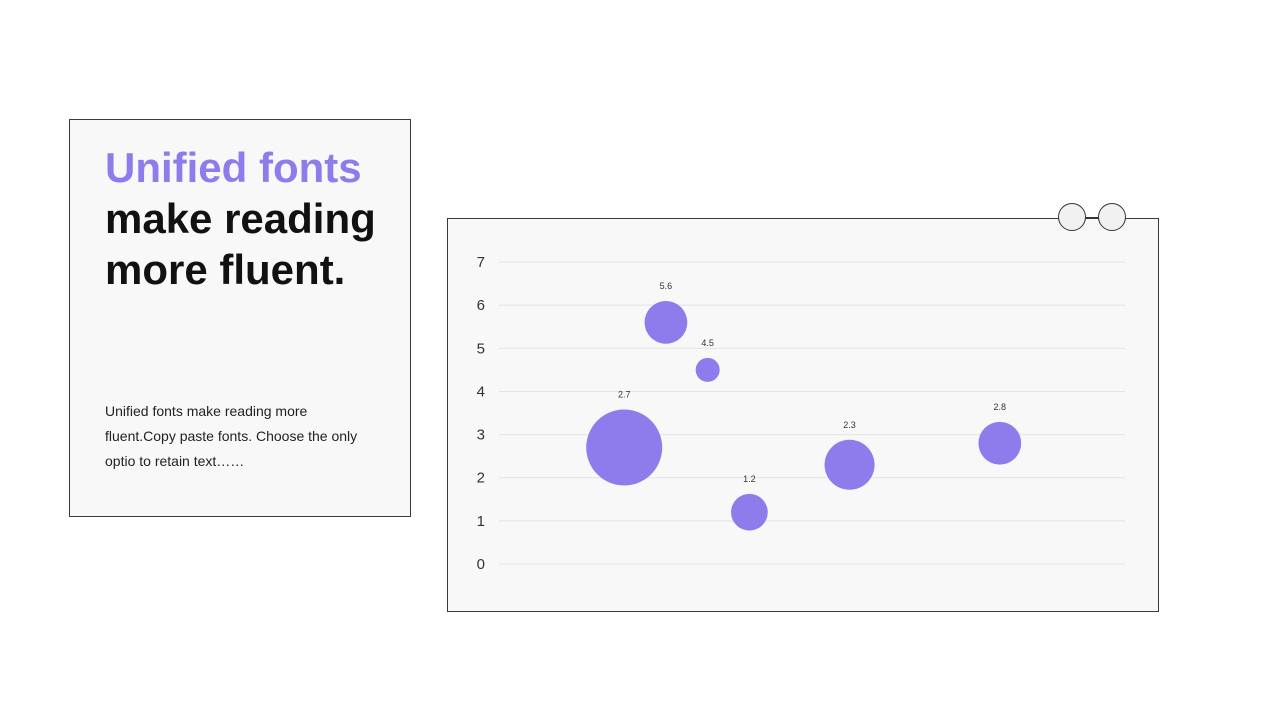 This screenshot has height=720, width=1280. I want to click on y-tick-label: 0, so click(481, 564).